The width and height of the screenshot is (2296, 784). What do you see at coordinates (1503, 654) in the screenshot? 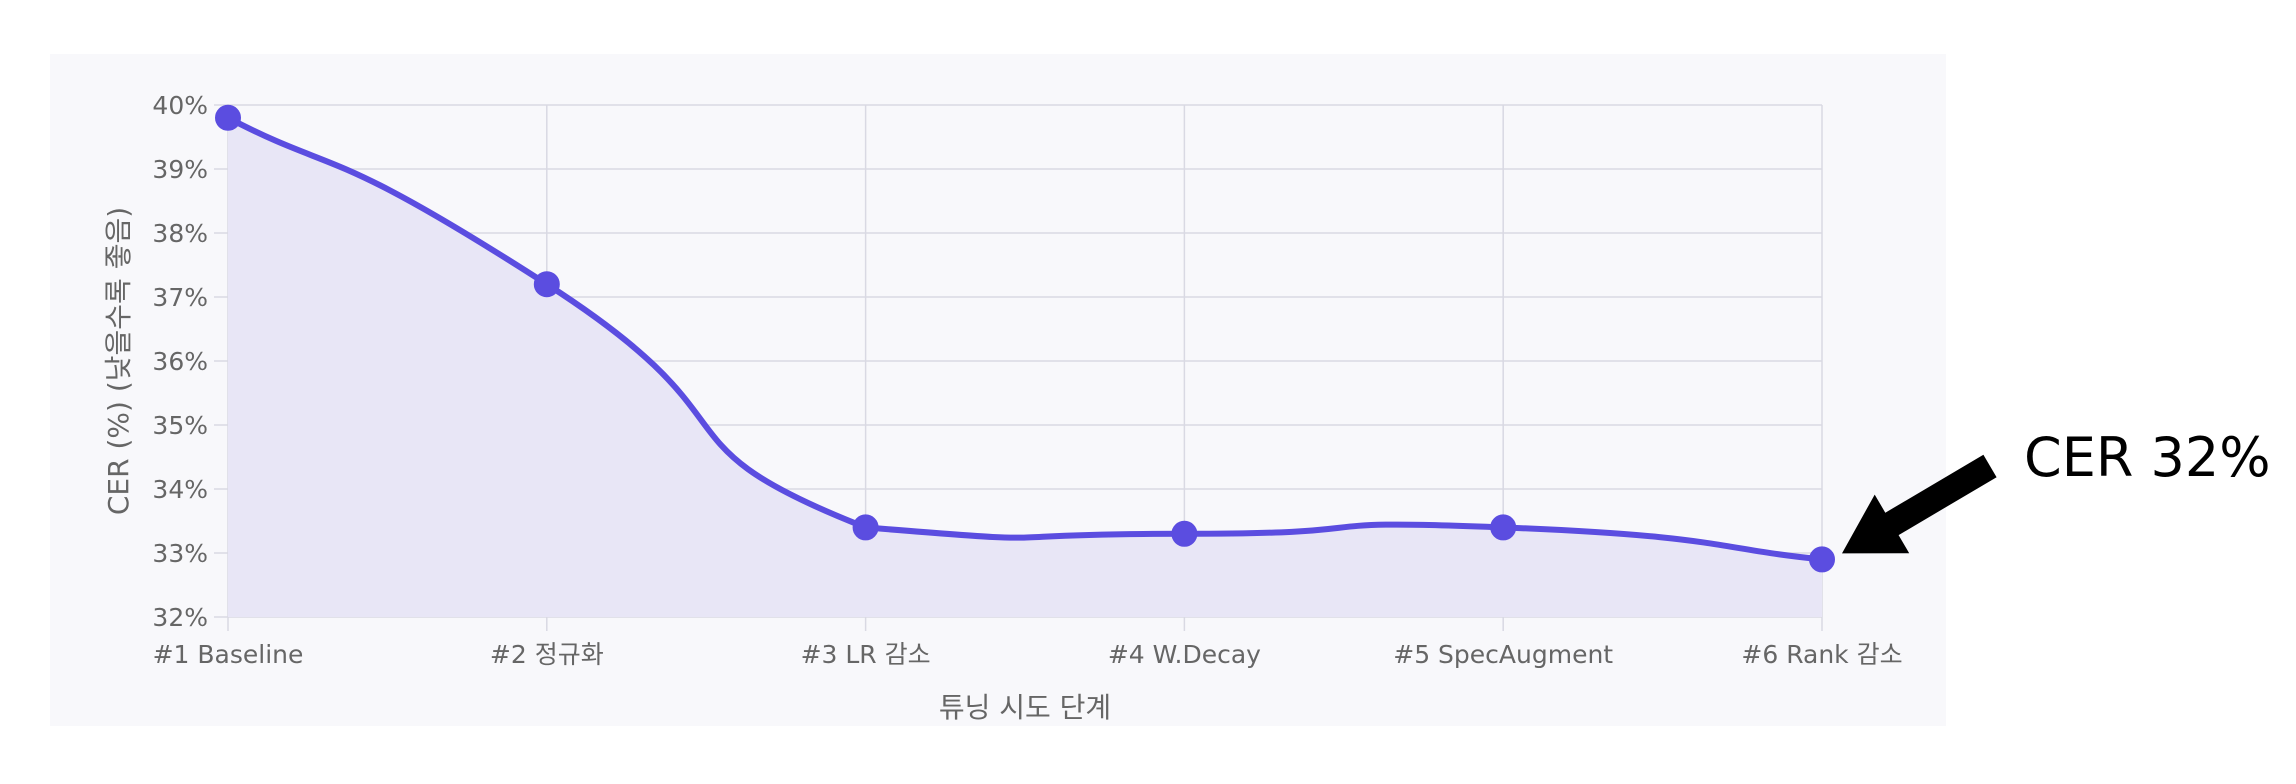
I see `x-tick-label: #5 SpecAugment` at bounding box center [1503, 654].